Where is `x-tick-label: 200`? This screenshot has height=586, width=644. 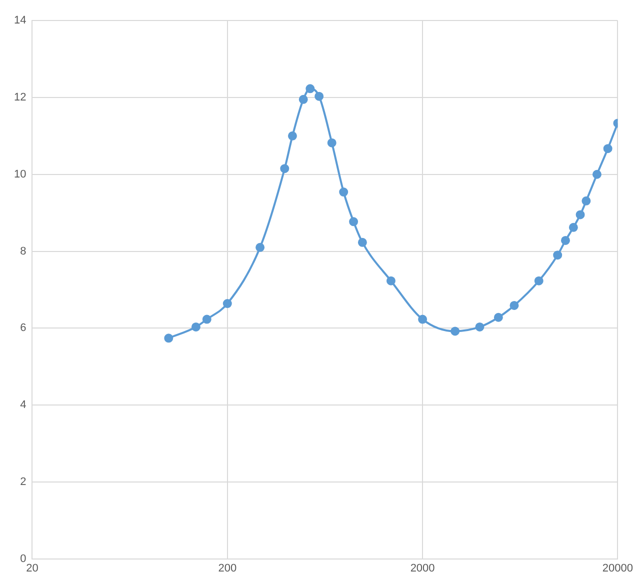
x-tick-label: 200 is located at coordinates (227, 568).